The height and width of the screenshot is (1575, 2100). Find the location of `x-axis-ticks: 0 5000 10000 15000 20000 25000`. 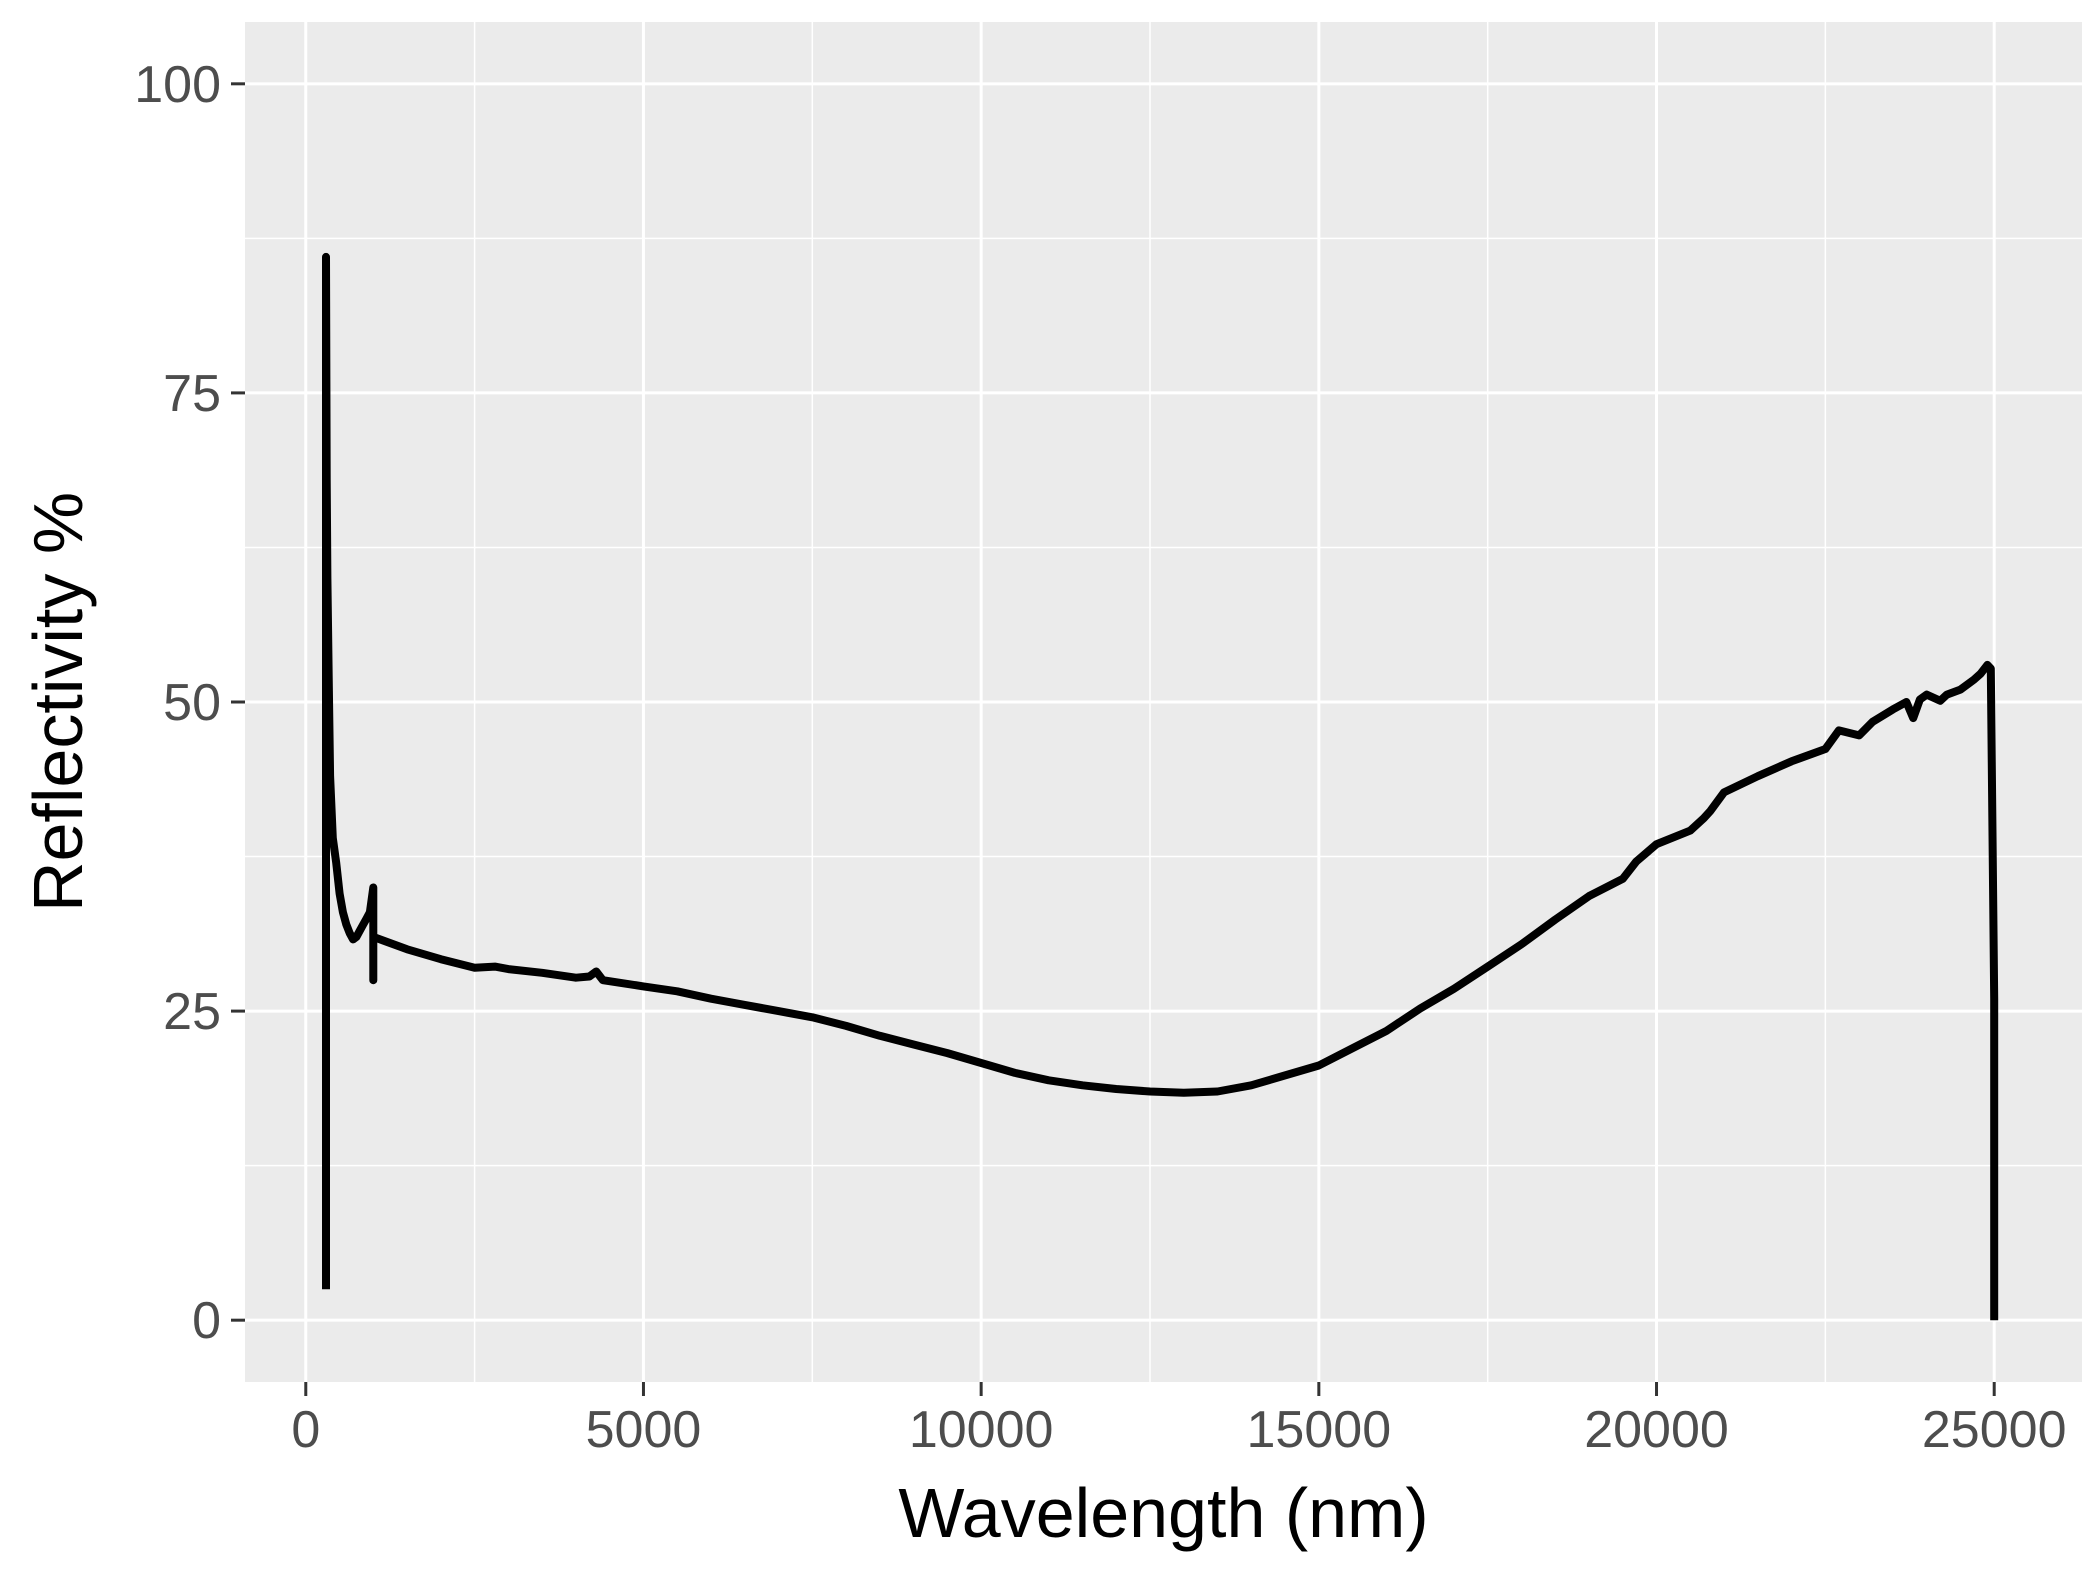

x-axis-ticks: 0 5000 10000 15000 20000 25000 is located at coordinates (1179, 1420).